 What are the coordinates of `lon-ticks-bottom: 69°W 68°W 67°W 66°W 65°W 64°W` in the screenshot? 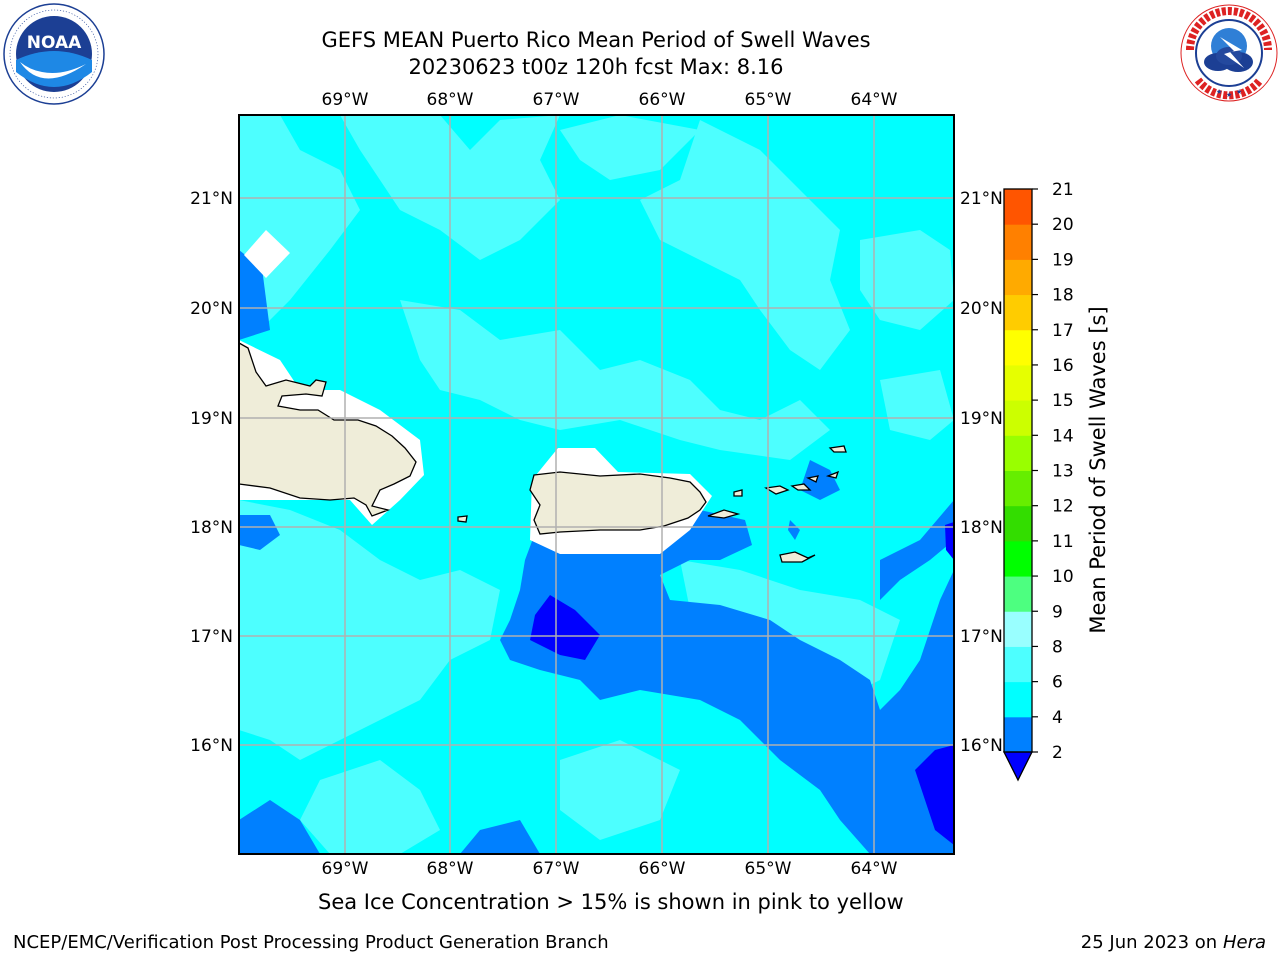 It's located at (610, 869).